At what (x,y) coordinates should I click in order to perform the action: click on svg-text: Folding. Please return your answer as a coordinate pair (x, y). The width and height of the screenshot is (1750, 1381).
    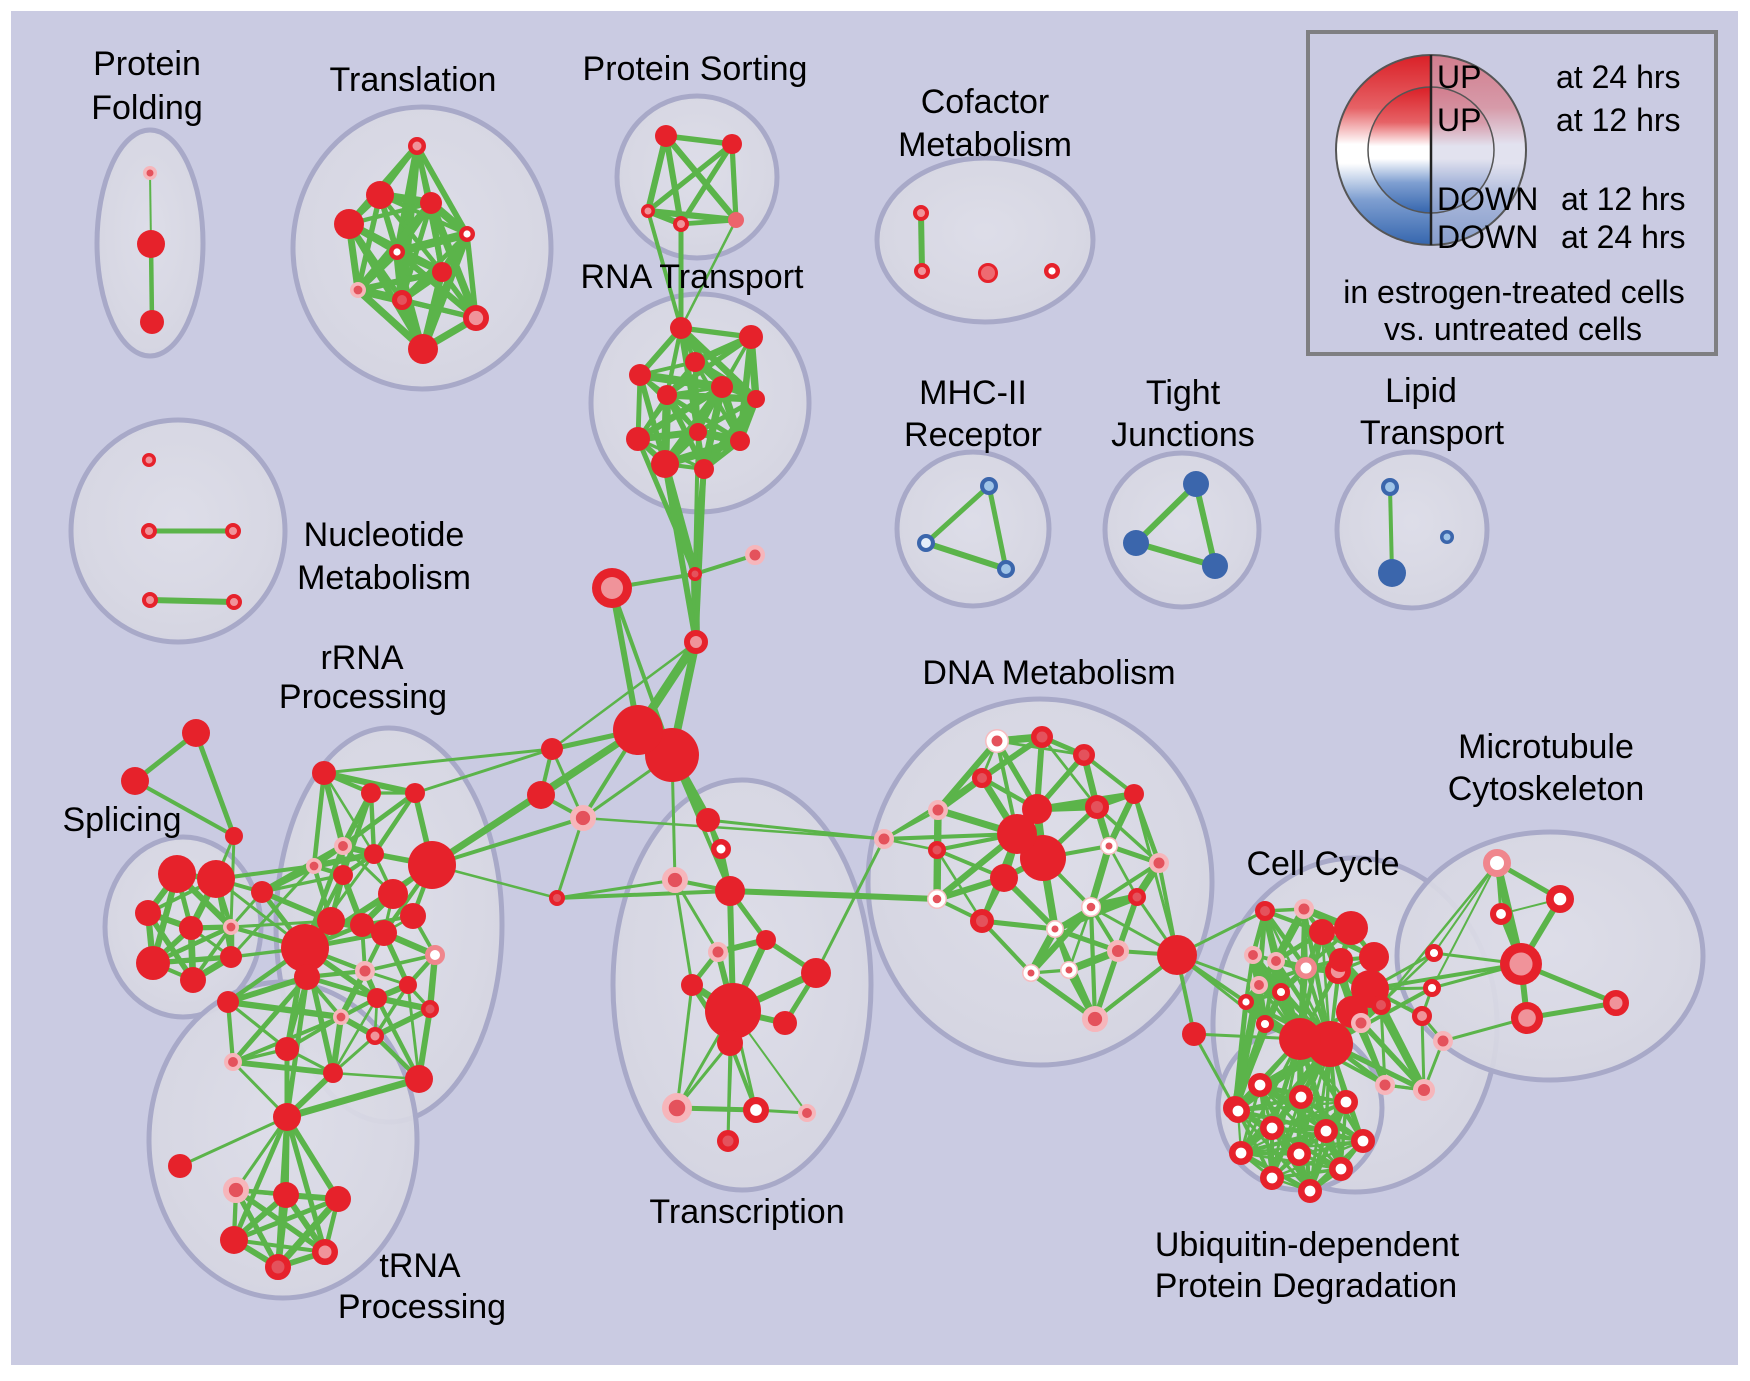
    Looking at the image, I should click on (147, 108).